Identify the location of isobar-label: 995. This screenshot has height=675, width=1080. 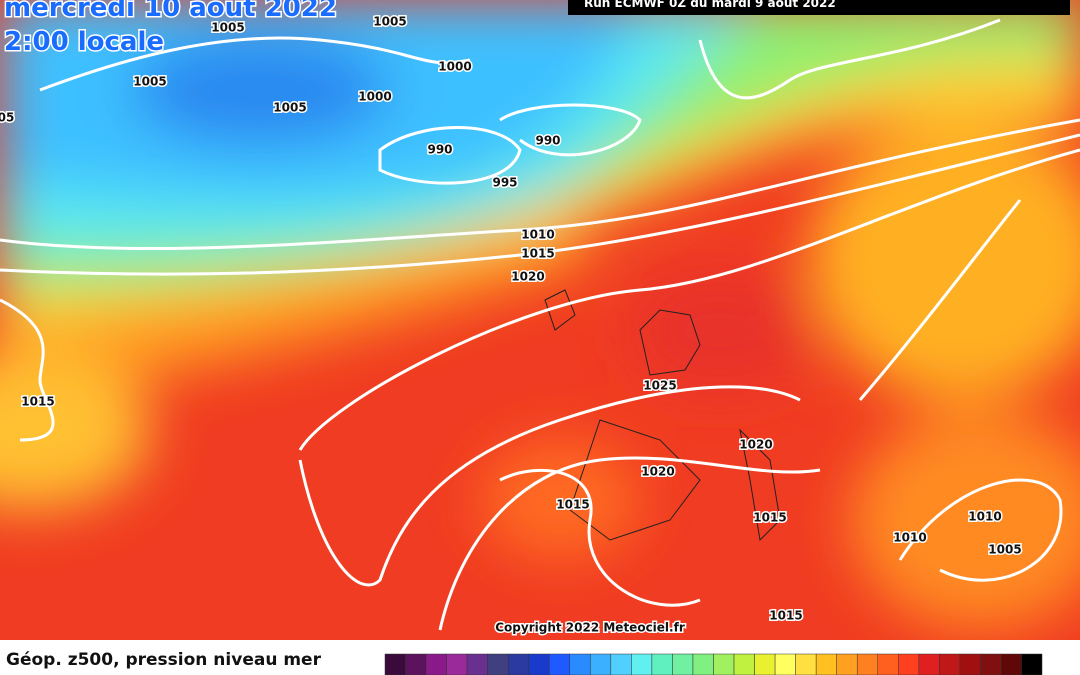
(504, 183).